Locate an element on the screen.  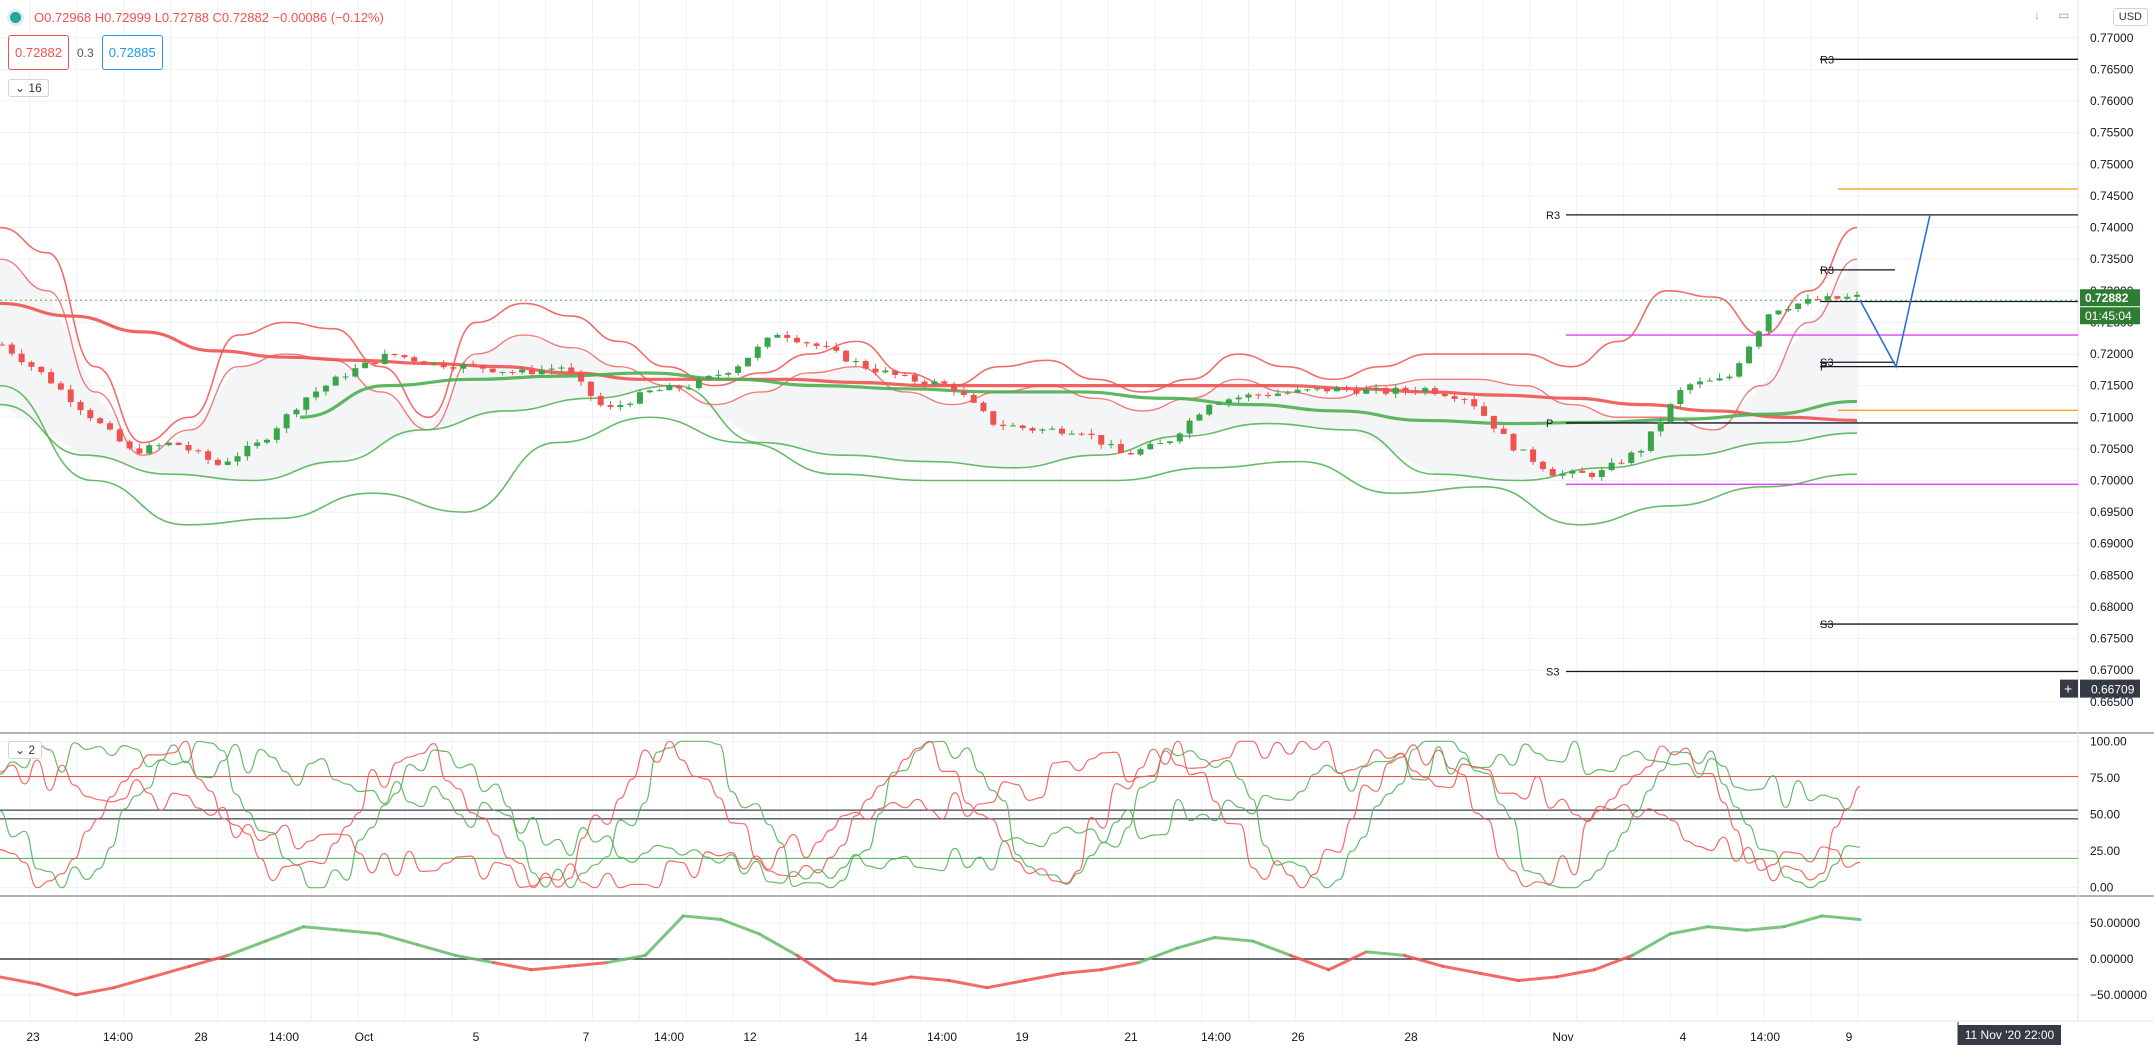
time-tick-label: 19 is located at coordinates (1022, 1037).